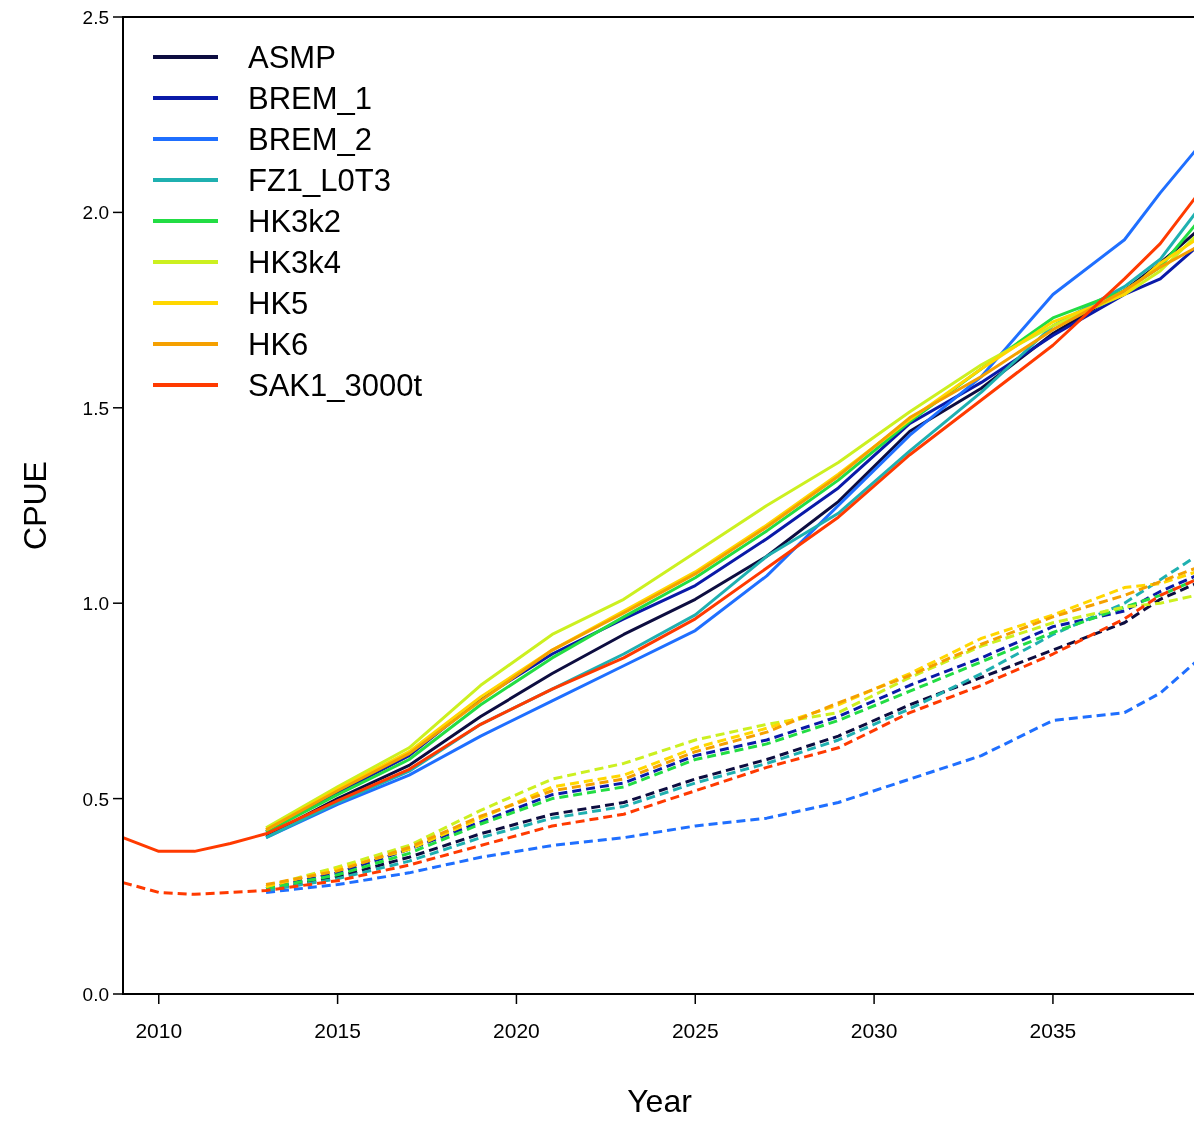 This screenshot has height=1122, width=1202. Describe the element at coordinates (295, 262) in the screenshot. I see `legend-label: HK3k4` at that location.